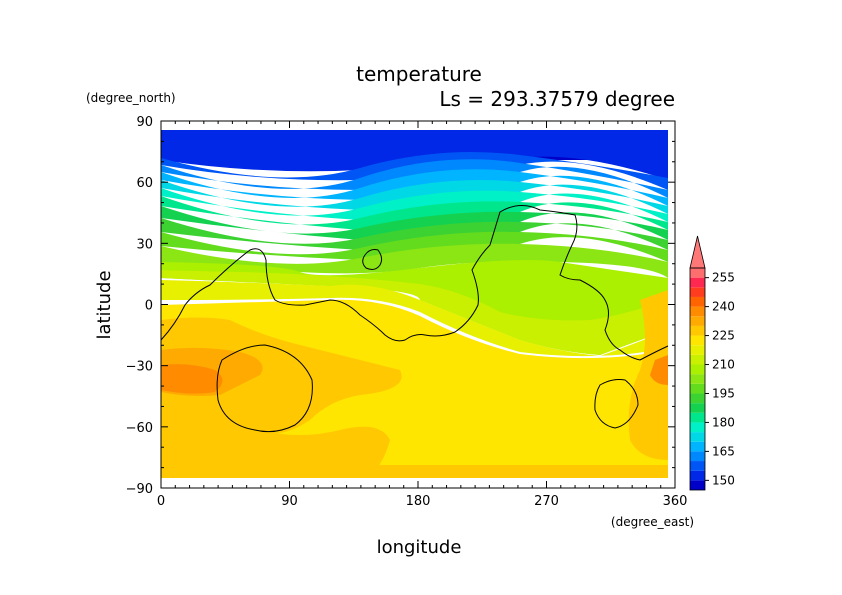  Describe the element at coordinates (723, 393) in the screenshot. I see `colorbar-label: 195` at that location.